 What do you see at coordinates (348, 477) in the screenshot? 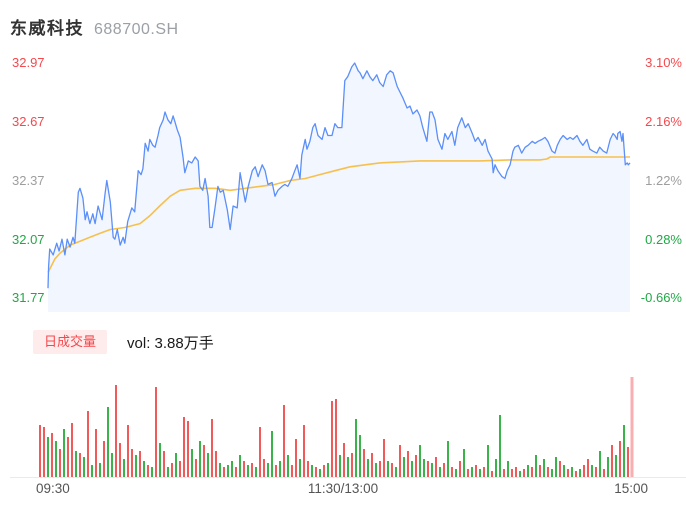
I see `axis-baseline` at bounding box center [348, 477].